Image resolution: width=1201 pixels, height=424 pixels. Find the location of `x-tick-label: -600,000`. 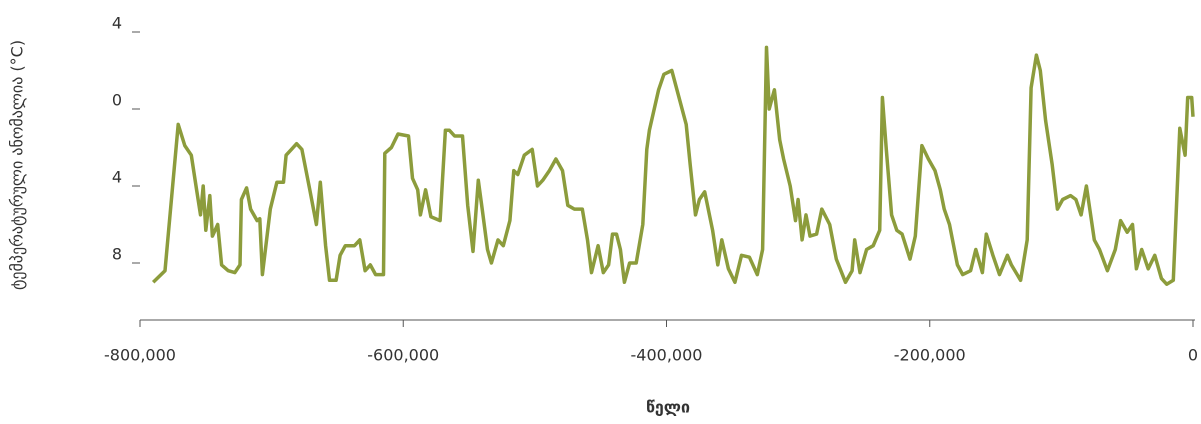

x-tick-label: -600,000 is located at coordinates (403, 355).